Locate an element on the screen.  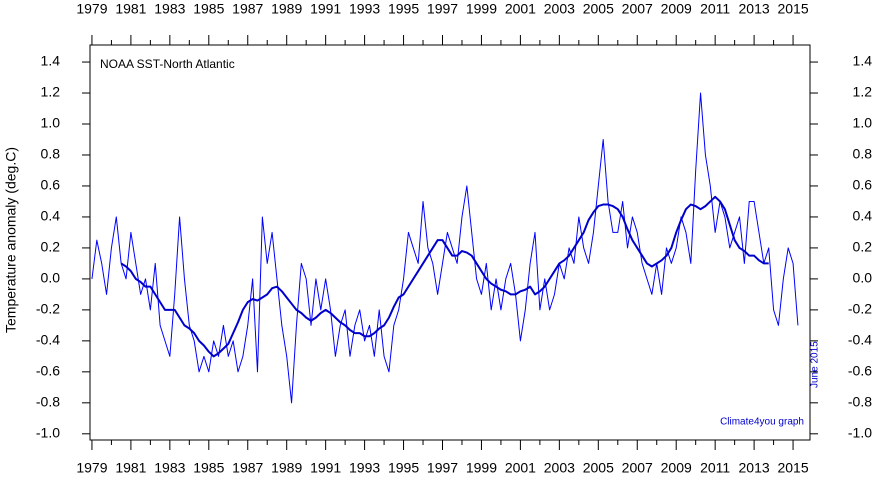
x-tick-label: 1999 is located at coordinates (481, 468).